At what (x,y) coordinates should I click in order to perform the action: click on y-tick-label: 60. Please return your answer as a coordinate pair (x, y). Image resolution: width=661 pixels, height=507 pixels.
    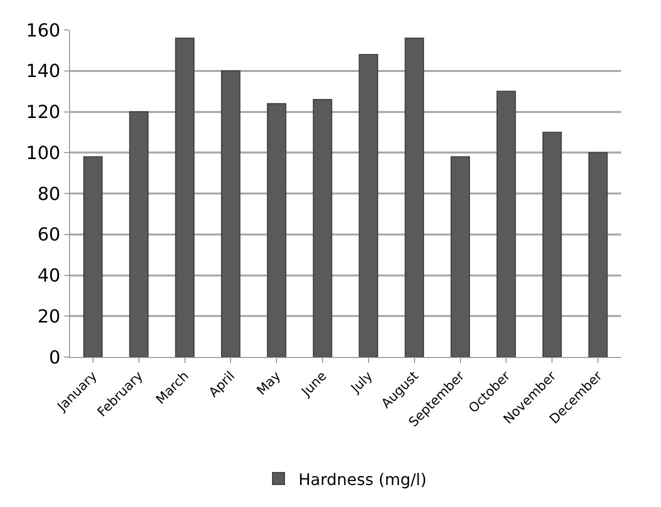
    Looking at the image, I should click on (48, 235).